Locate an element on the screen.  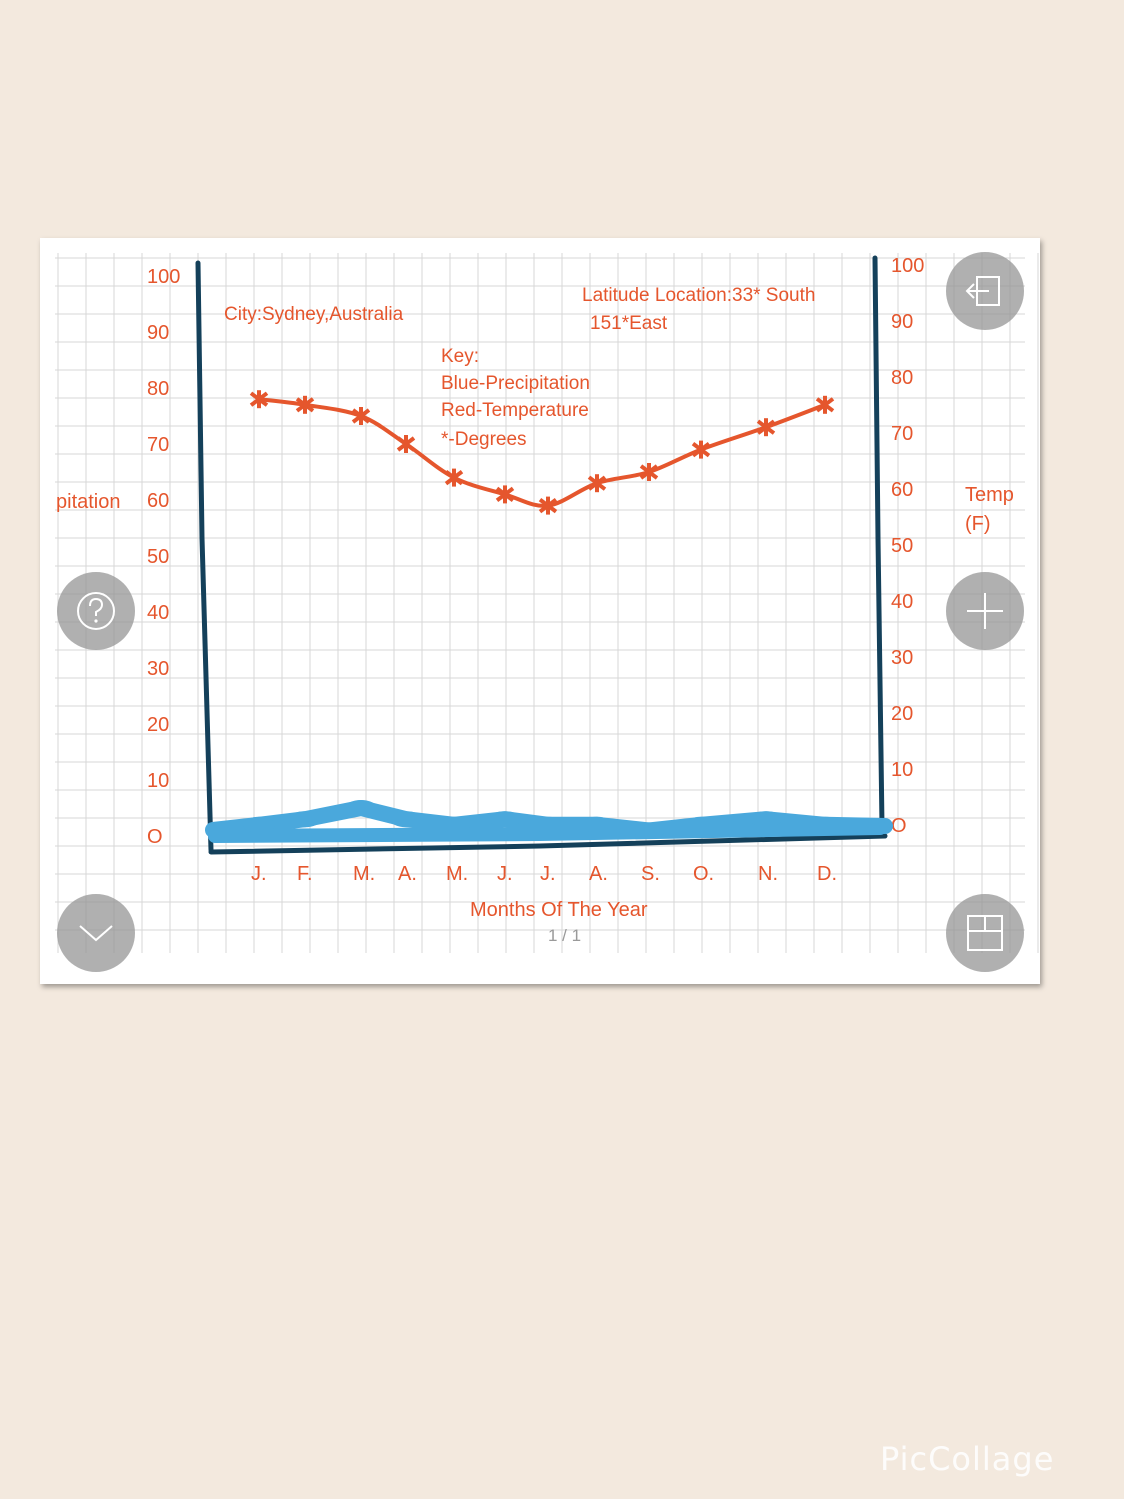
chevron-down-icon is located at coordinates (96, 933).